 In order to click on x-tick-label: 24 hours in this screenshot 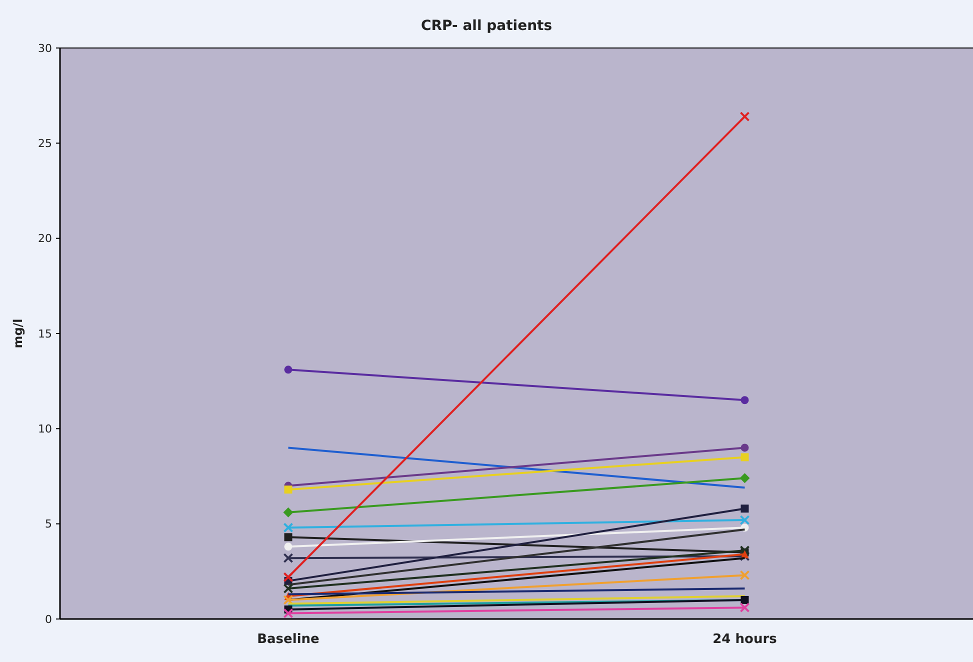, I will do `click(745, 639)`.